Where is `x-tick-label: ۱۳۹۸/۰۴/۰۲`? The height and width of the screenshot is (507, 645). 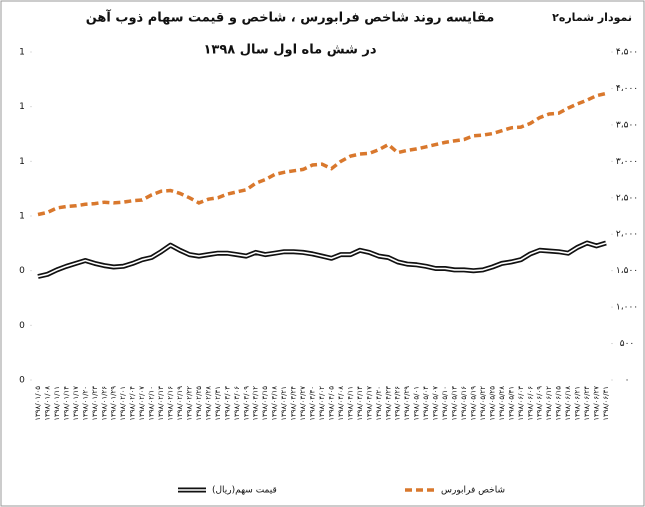 x-tick-label: ۱۳۹۸/۰۴/۰۲ is located at coordinates (322, 403).